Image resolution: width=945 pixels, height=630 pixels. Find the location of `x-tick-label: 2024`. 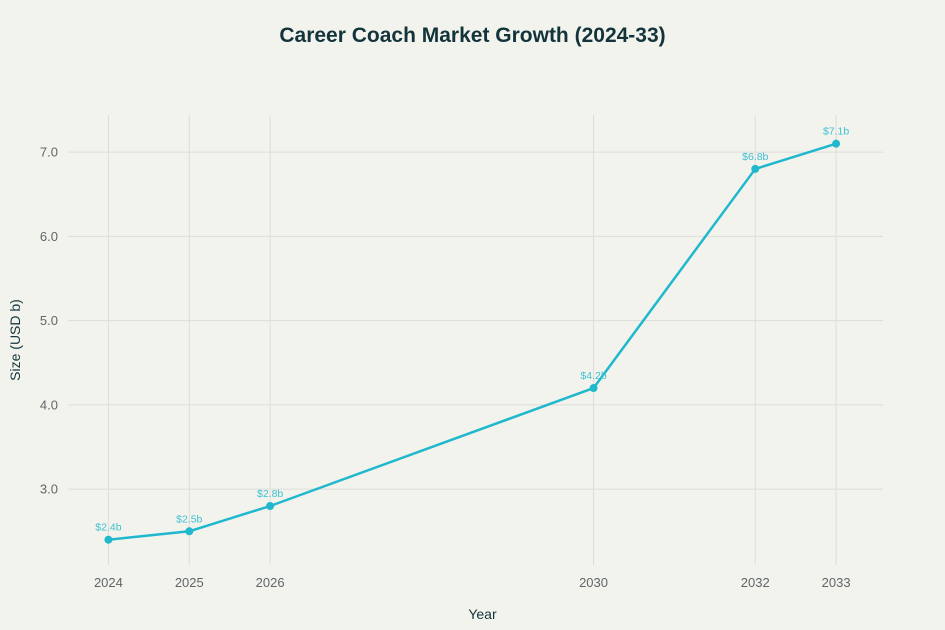

x-tick-label: 2024 is located at coordinates (108, 582).